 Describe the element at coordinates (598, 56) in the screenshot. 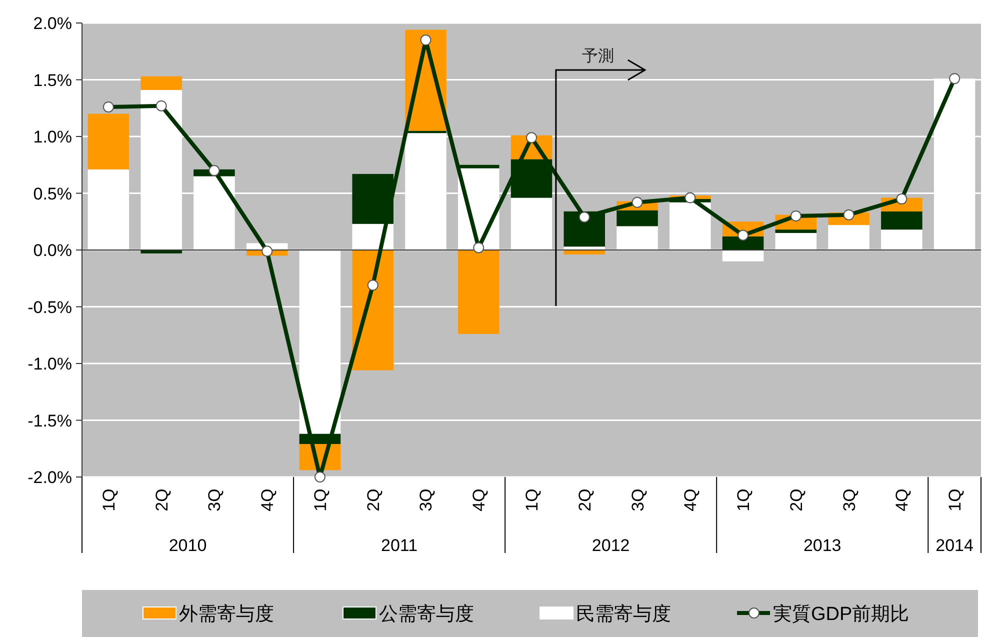

I see `annotation: 予測` at that location.